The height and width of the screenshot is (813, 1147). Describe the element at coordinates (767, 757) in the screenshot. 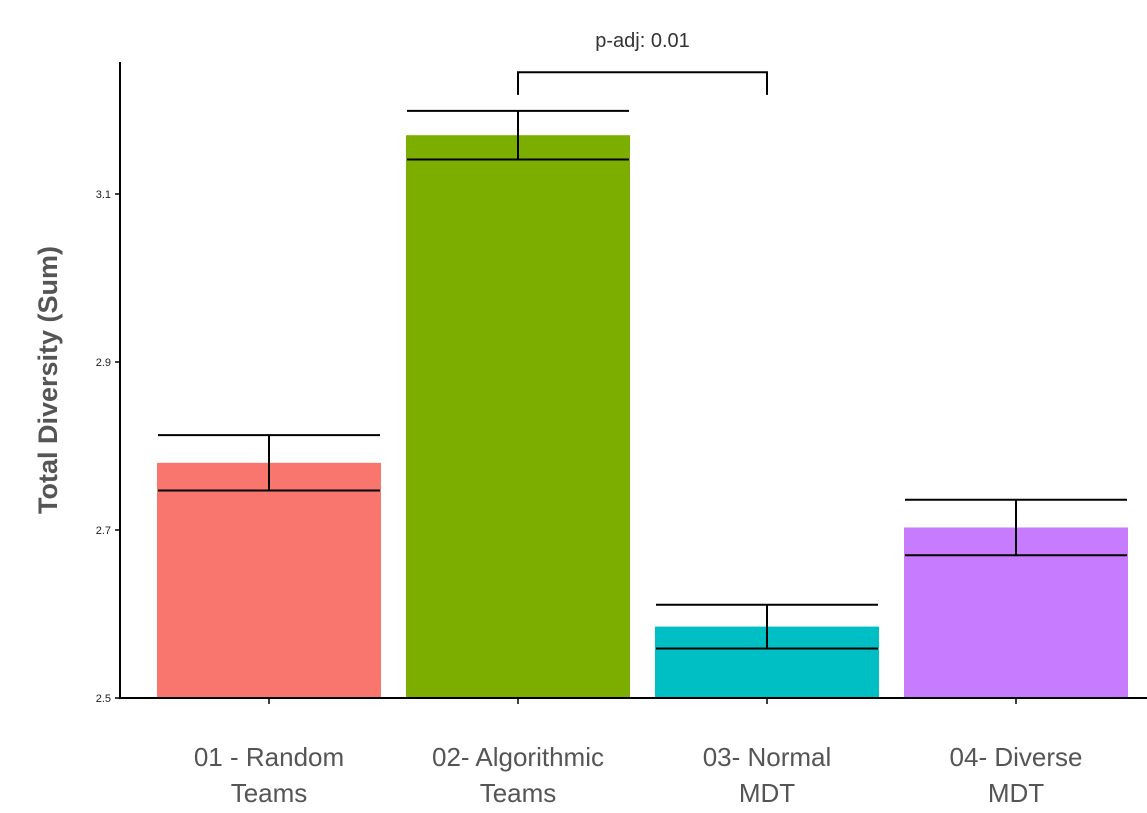

I see `x-category-label-line: 03- Normal` at that location.